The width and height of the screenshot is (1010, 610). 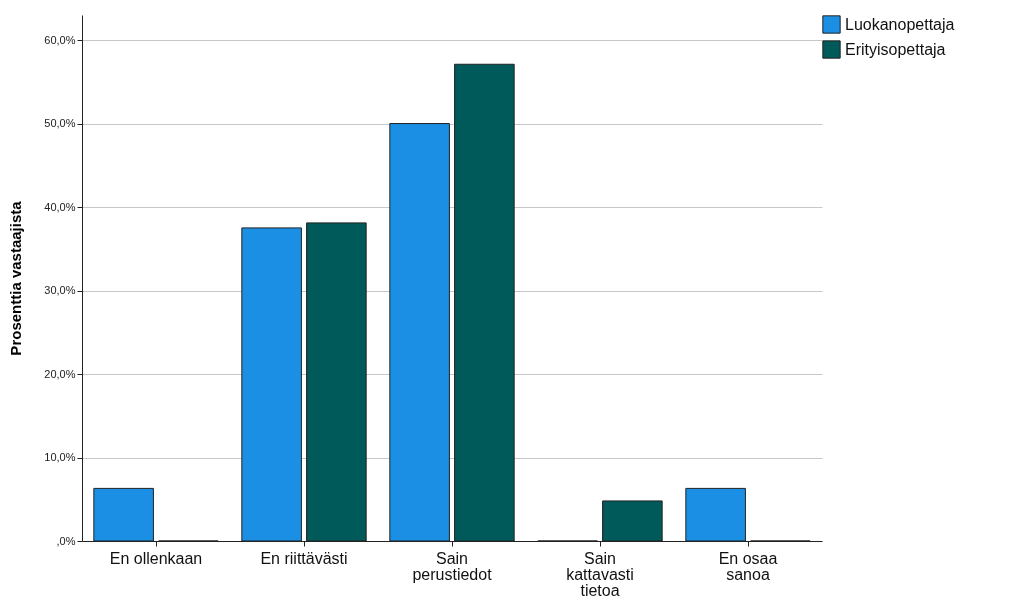 I want to click on x-tick-label: En osaa sanoa, so click(x=748, y=566).